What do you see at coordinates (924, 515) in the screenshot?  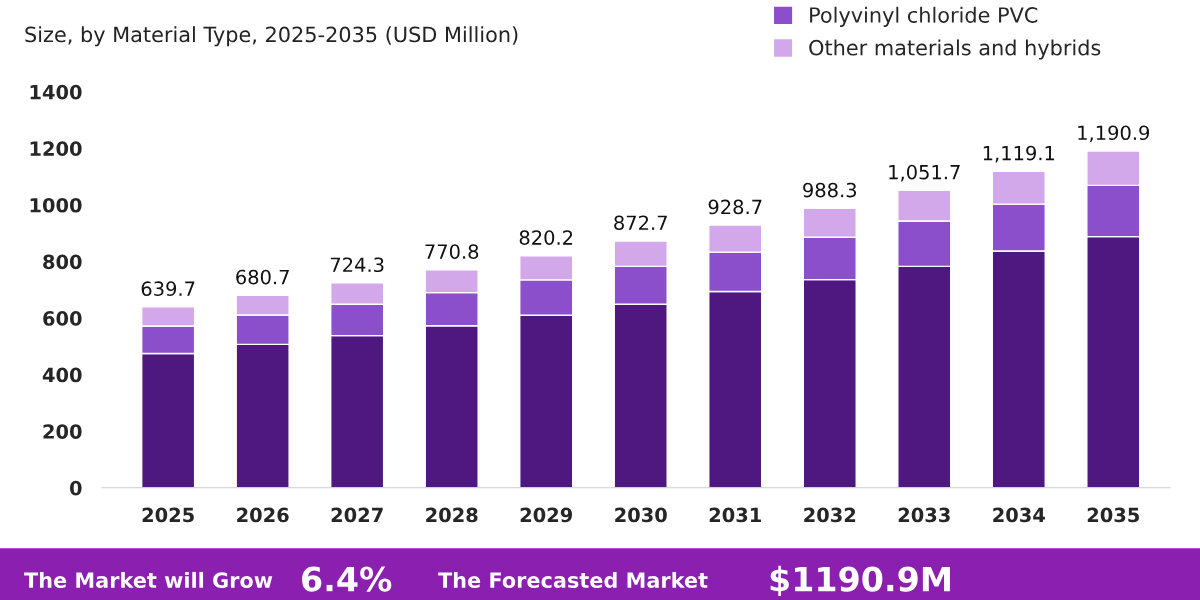 I see `x-tick-label: 2033` at bounding box center [924, 515].